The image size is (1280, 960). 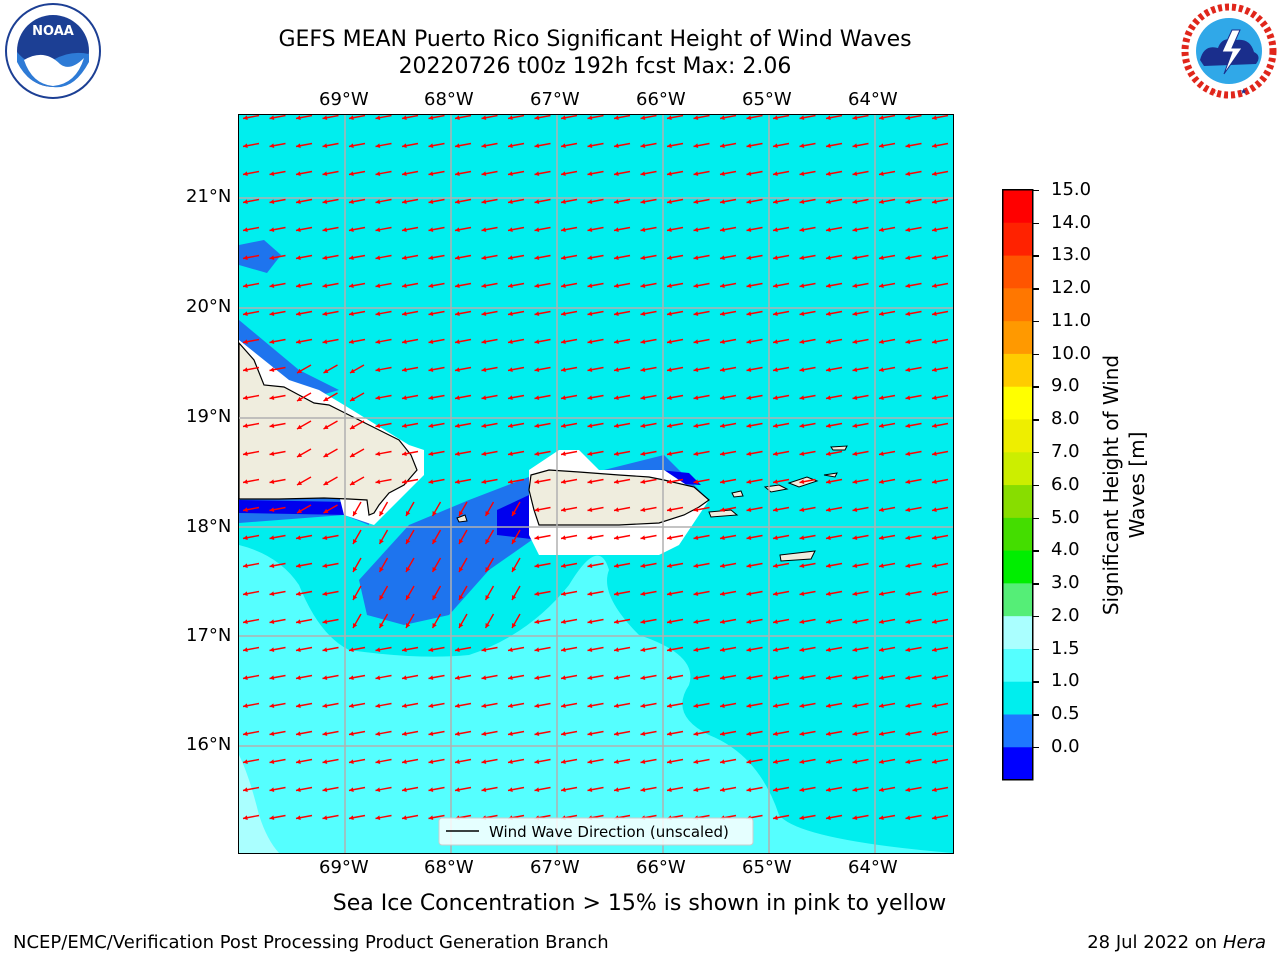 What do you see at coordinates (1065, 583) in the screenshot?
I see `colorbar-tick-label: 3.0` at bounding box center [1065, 583].